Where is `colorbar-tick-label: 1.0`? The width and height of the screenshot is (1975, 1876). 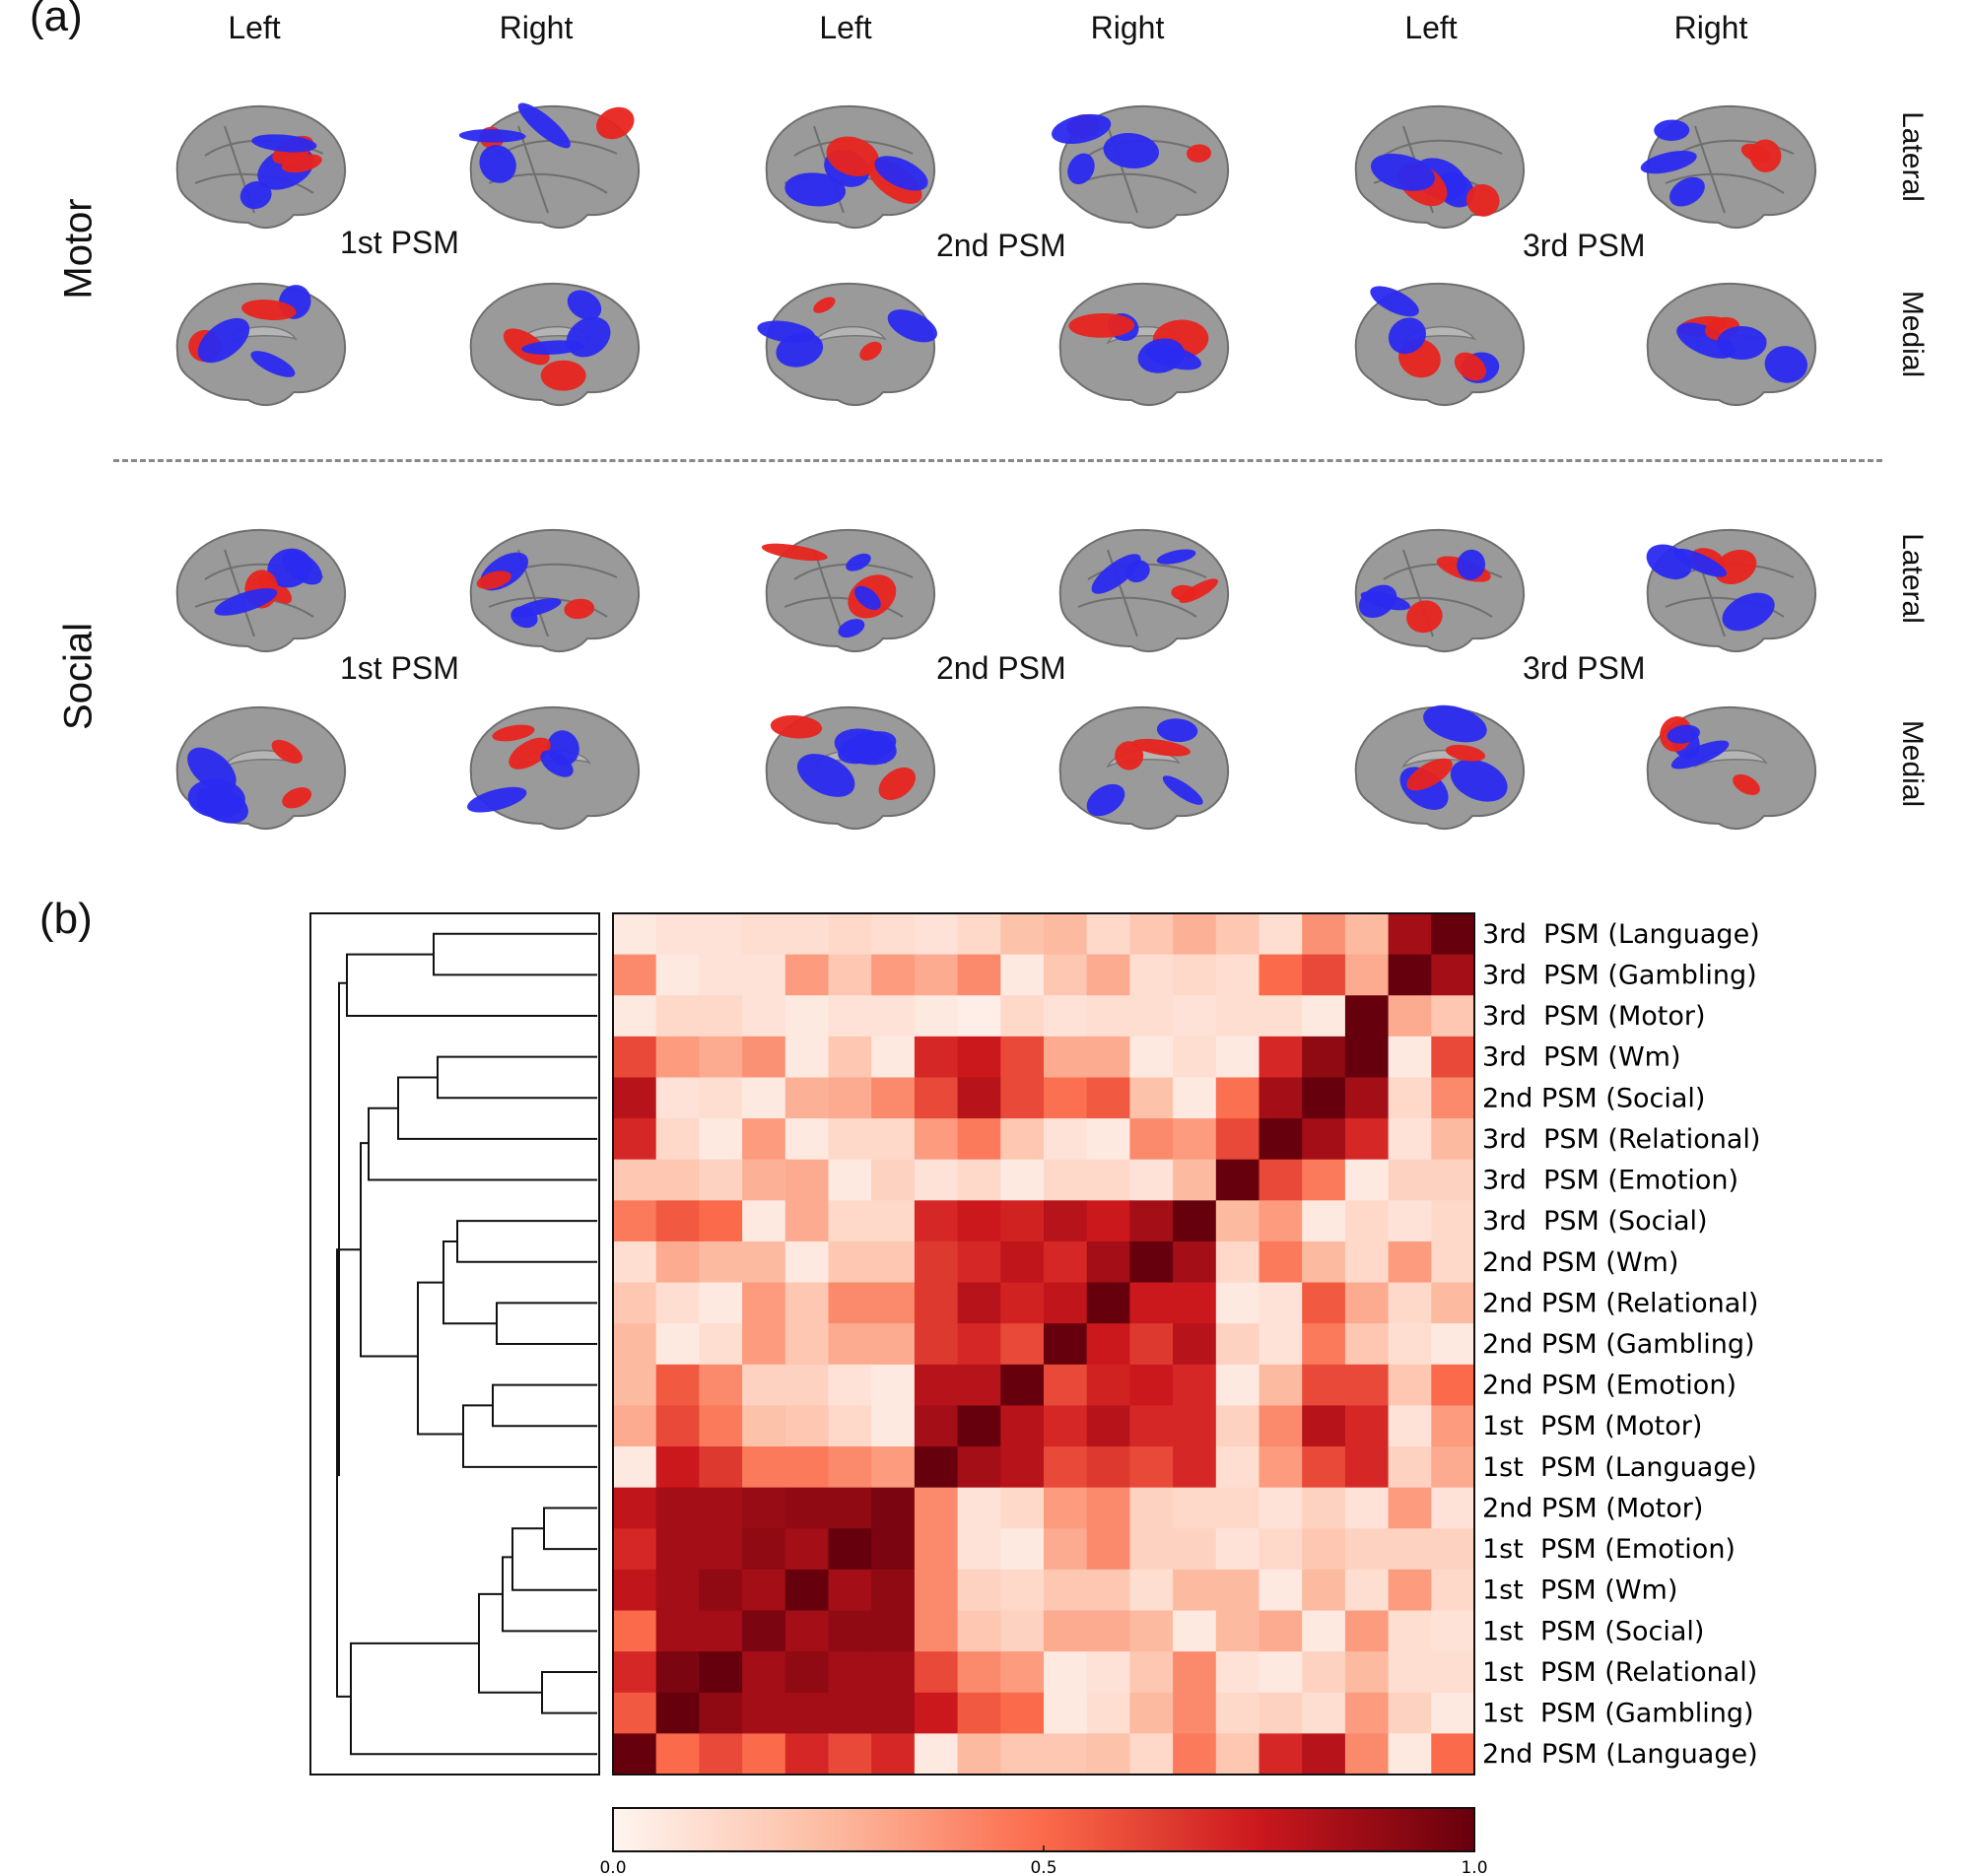 colorbar-tick-label: 1.0 is located at coordinates (1474, 1867).